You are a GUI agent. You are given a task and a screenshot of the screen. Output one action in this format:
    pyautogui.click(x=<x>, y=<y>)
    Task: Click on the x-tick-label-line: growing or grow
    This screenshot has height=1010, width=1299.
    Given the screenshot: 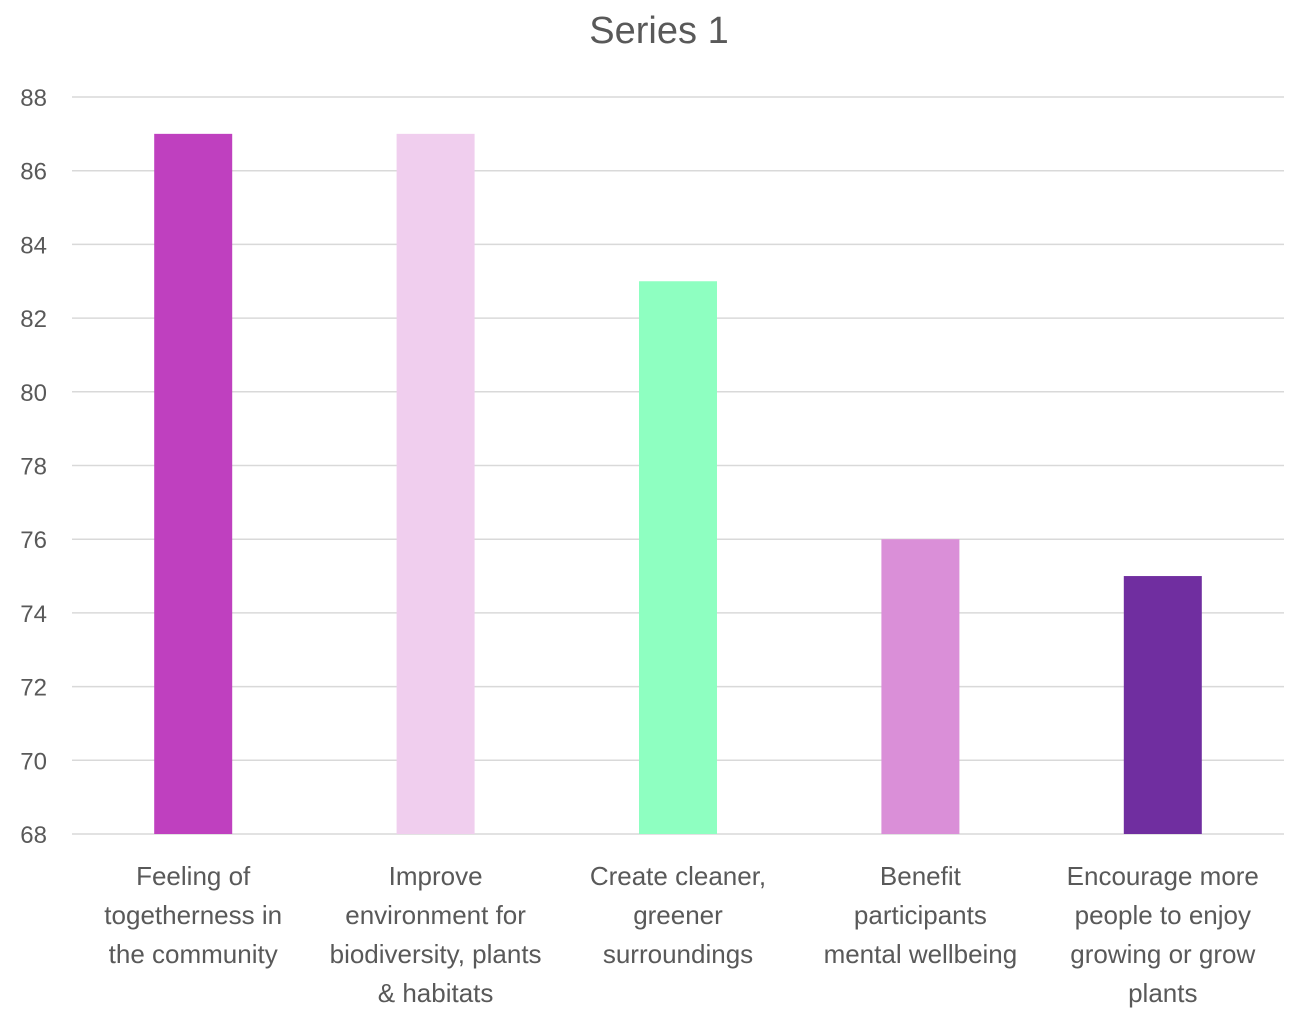 What is the action you would take?
    pyautogui.click(x=1162, y=954)
    